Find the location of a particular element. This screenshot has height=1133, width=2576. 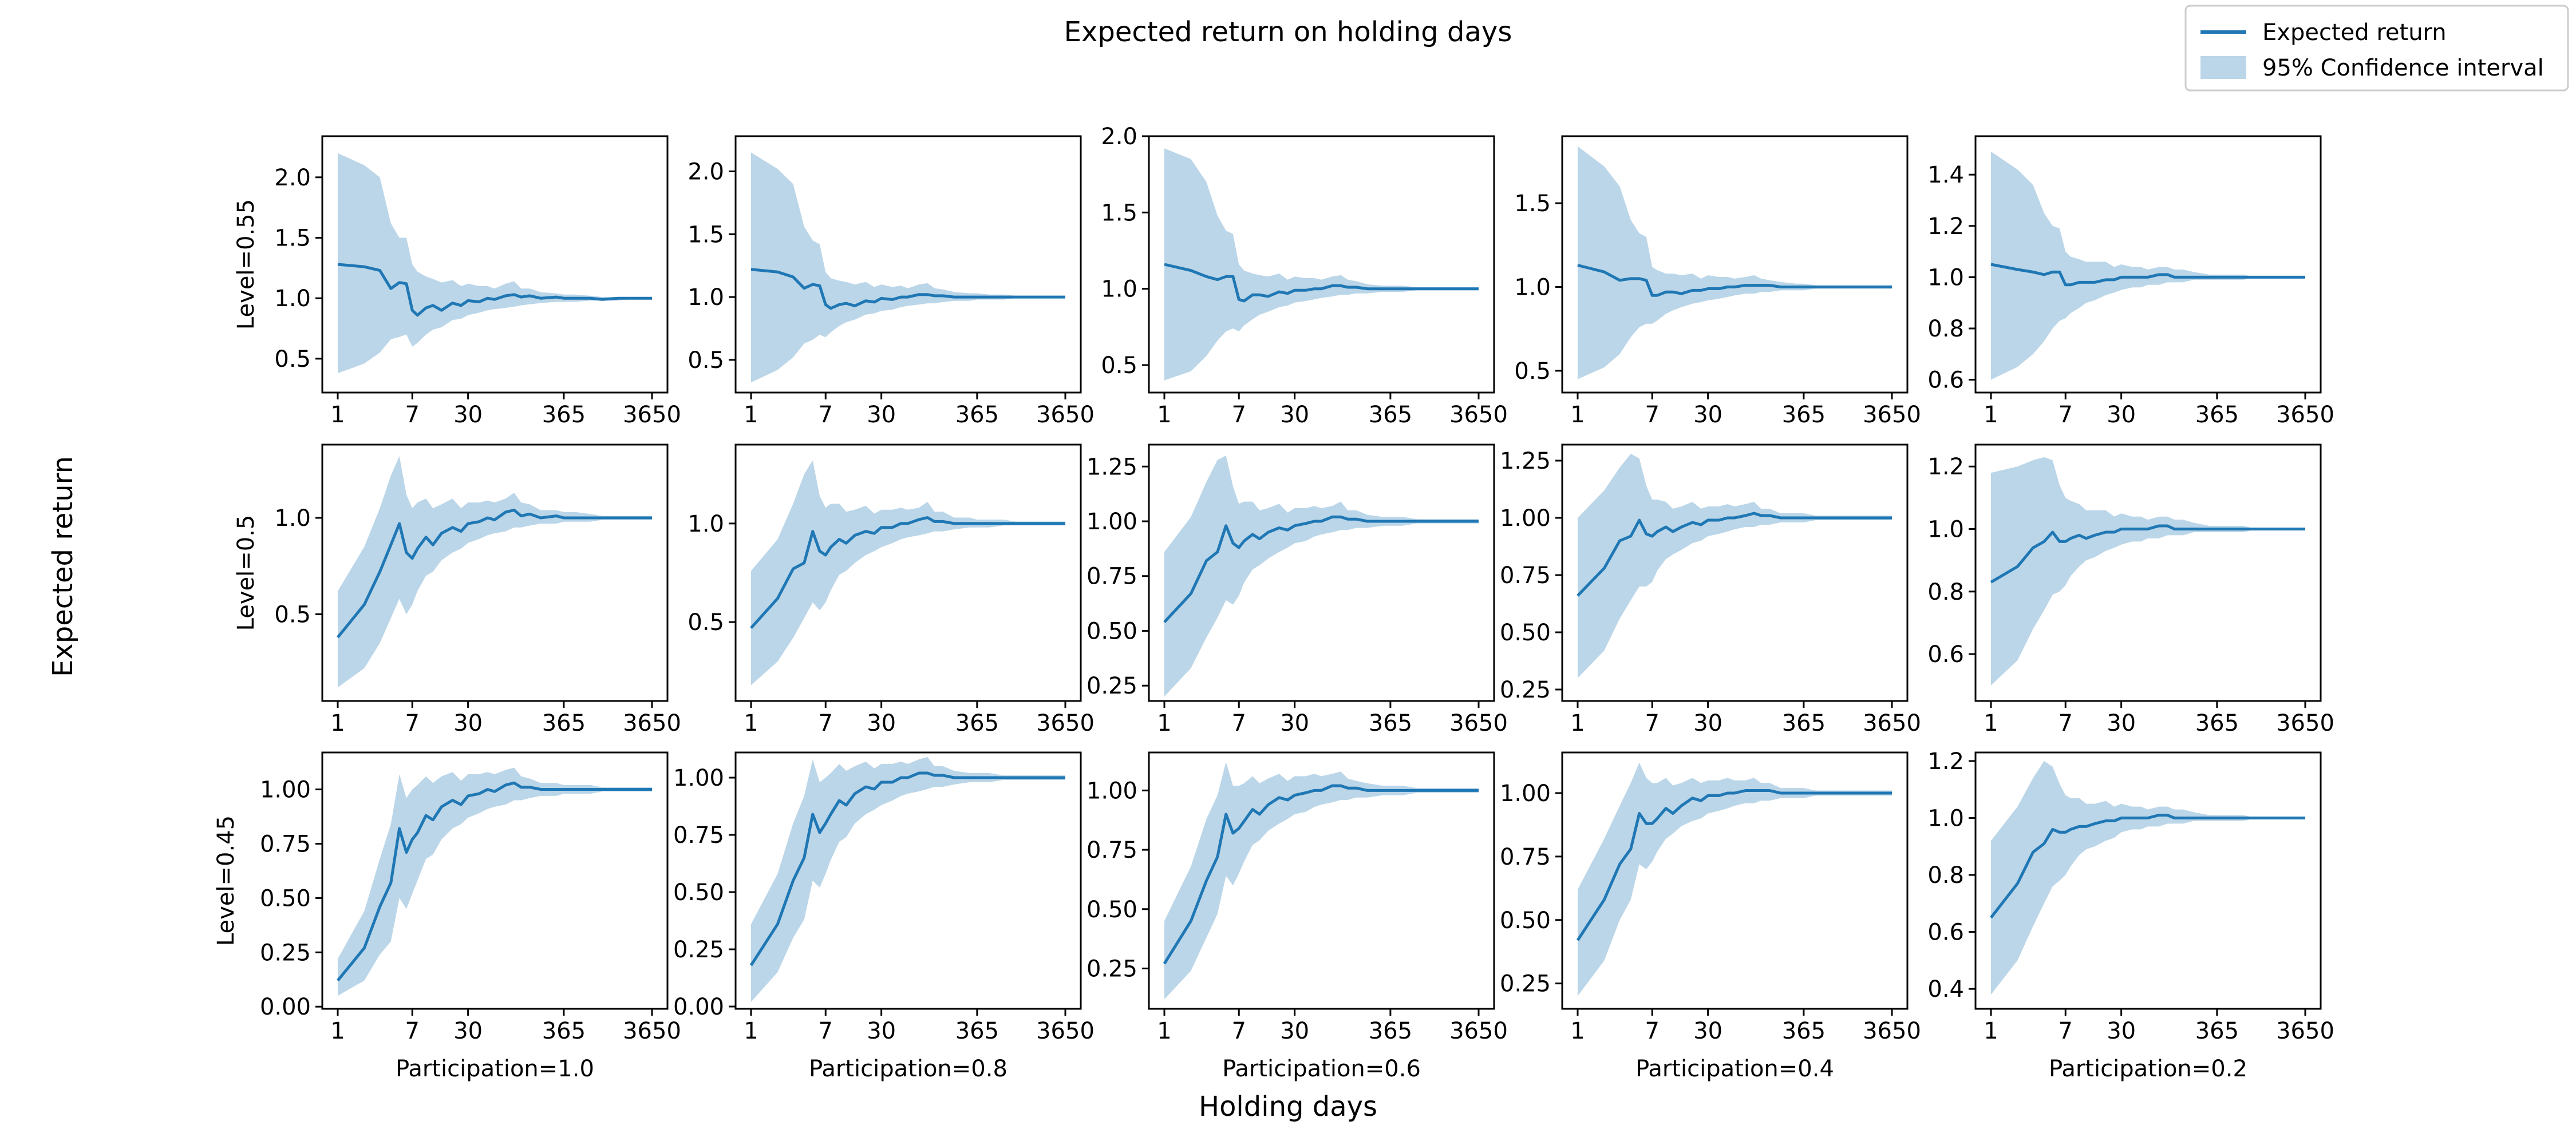

y-tick-label: 1.25 is located at coordinates (1525, 461).